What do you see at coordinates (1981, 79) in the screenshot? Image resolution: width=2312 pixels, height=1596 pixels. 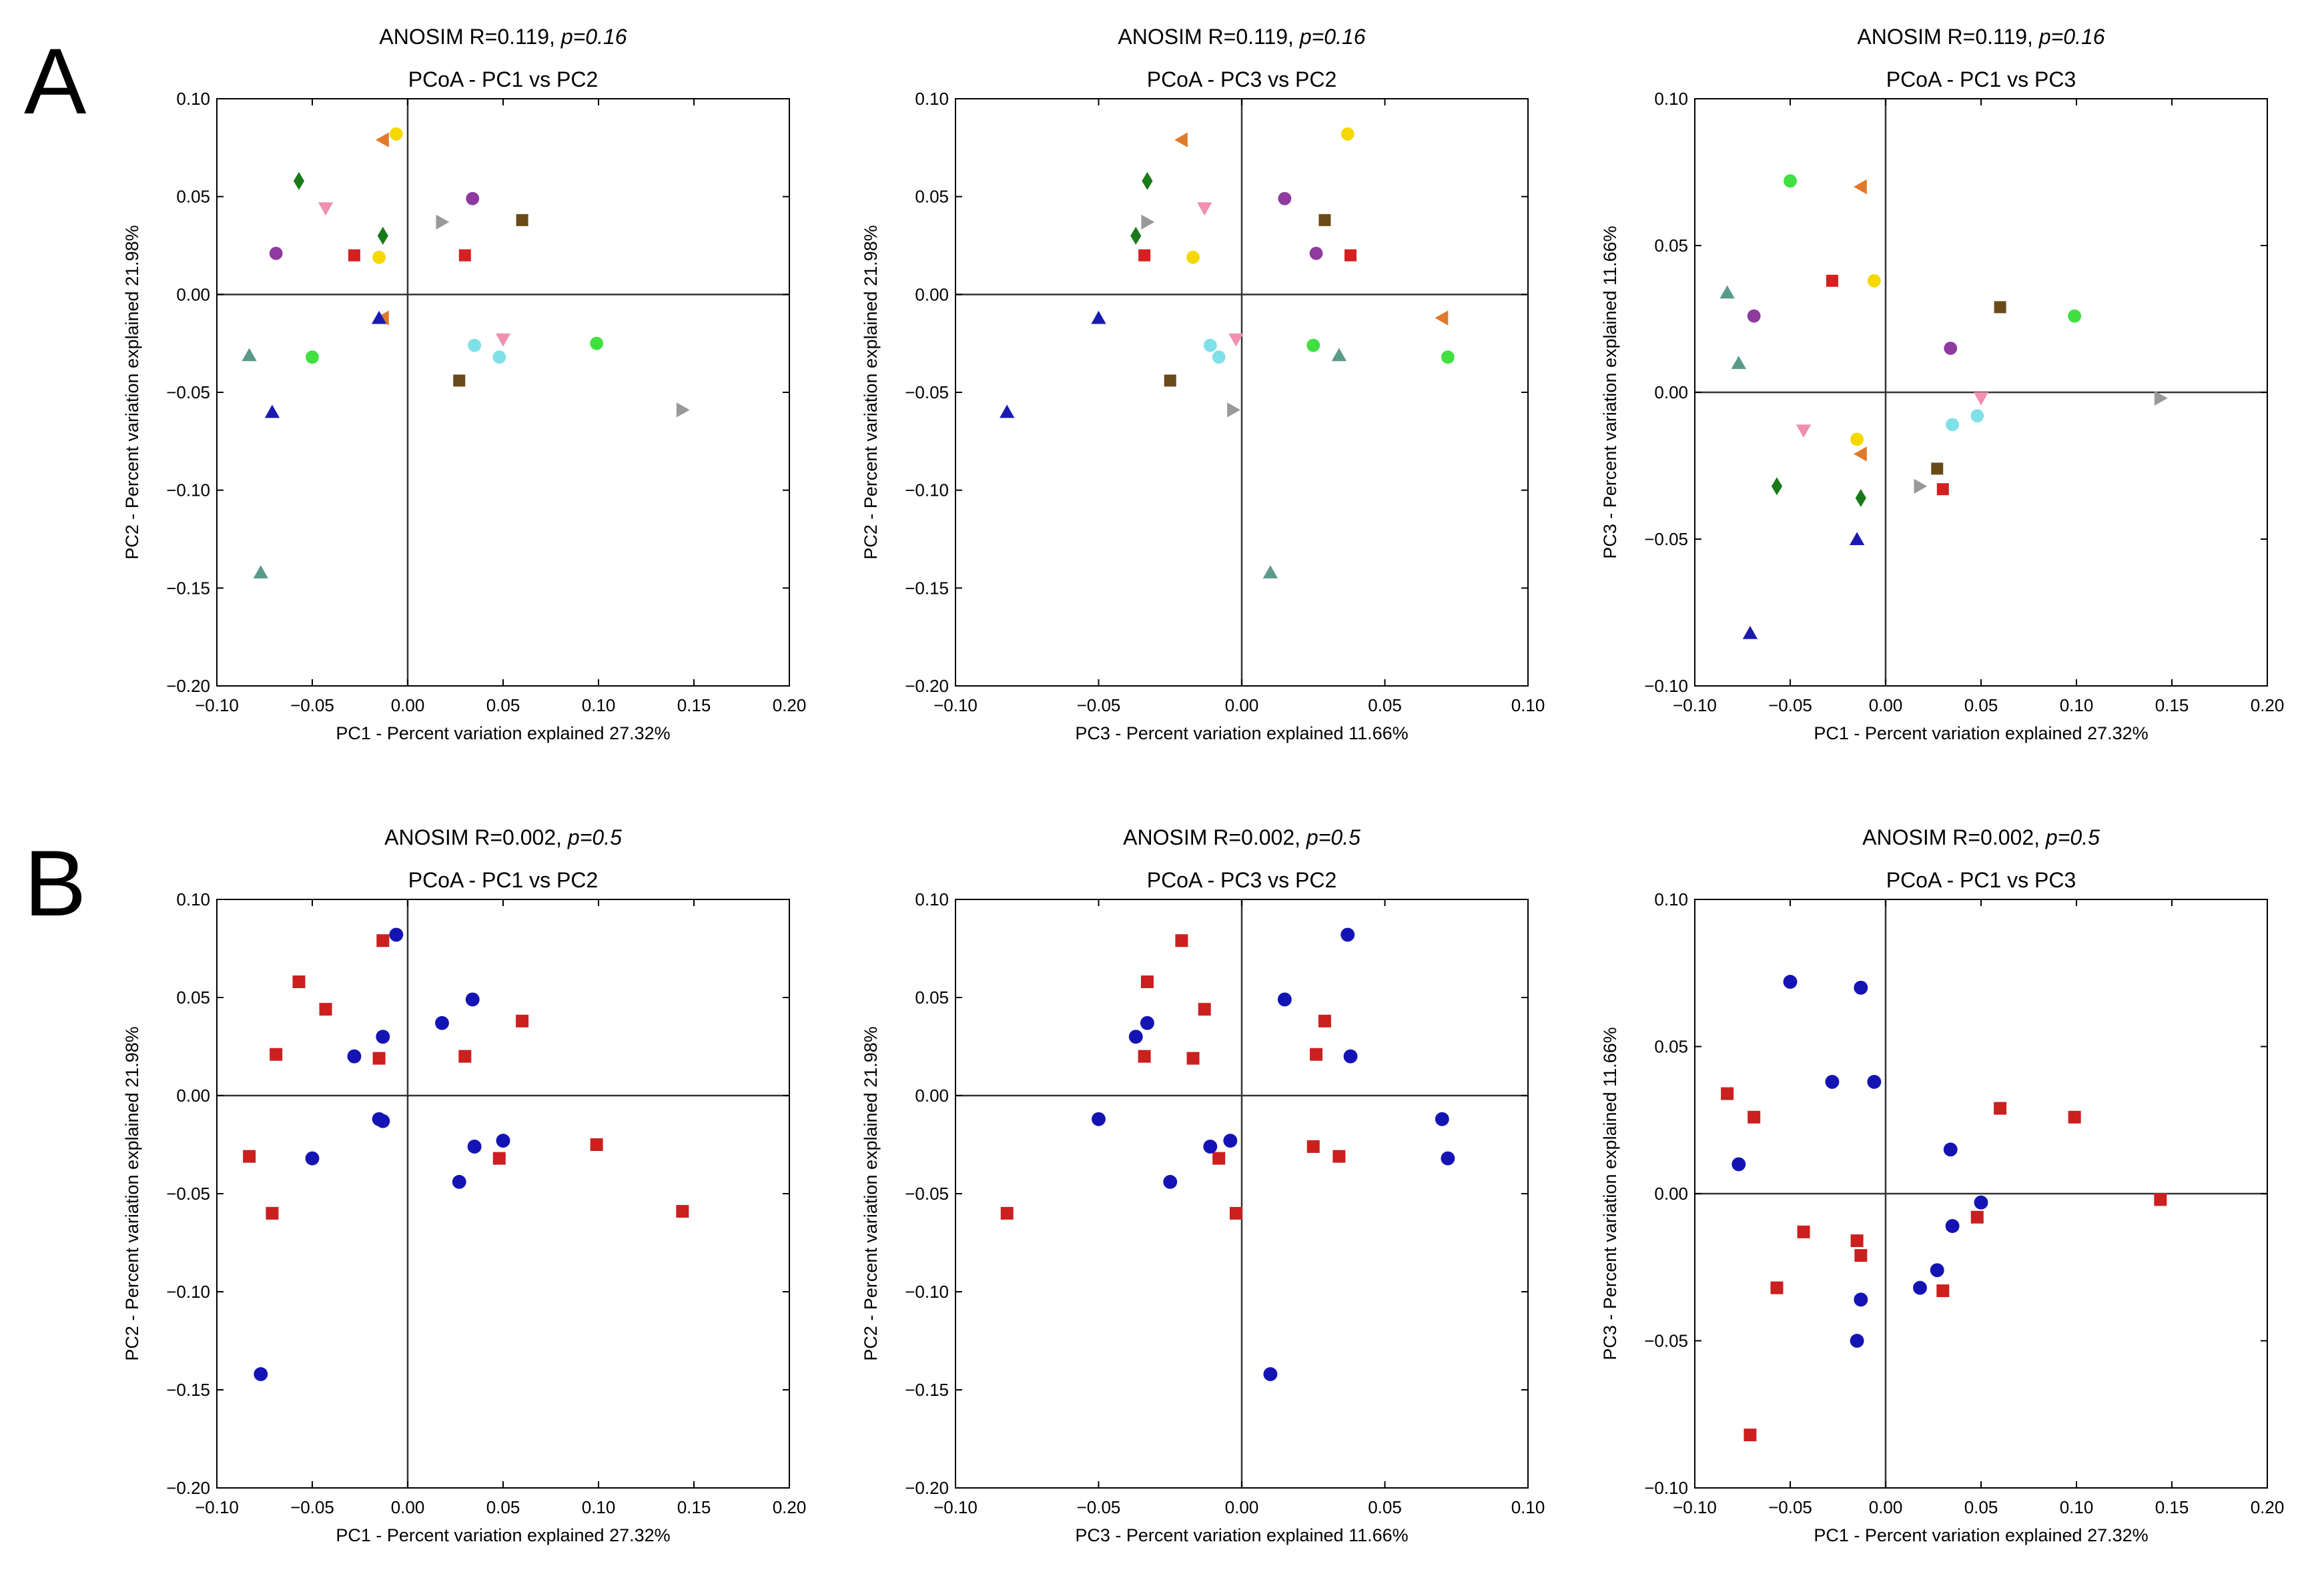 I see `chart-title: PCoA - PC1 vs PC3` at bounding box center [1981, 79].